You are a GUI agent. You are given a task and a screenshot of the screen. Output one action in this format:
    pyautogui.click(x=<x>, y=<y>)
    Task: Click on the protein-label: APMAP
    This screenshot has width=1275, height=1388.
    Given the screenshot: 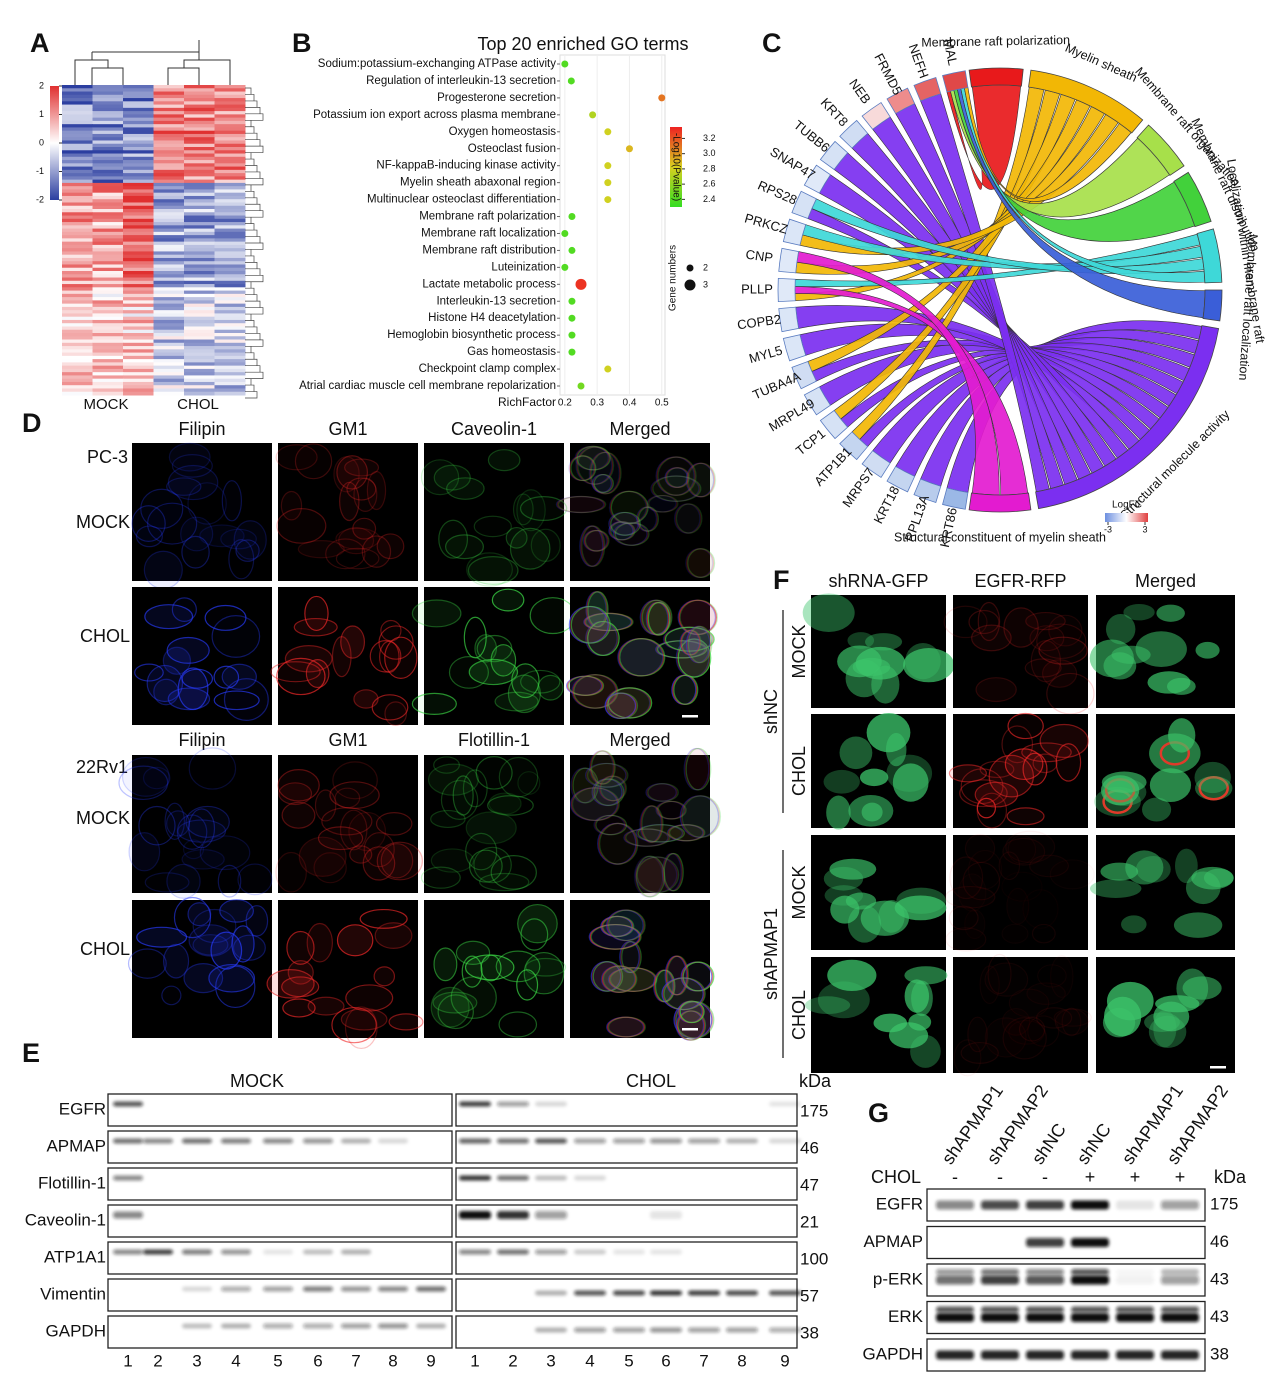 What is the action you would take?
    pyautogui.click(x=893, y=1241)
    